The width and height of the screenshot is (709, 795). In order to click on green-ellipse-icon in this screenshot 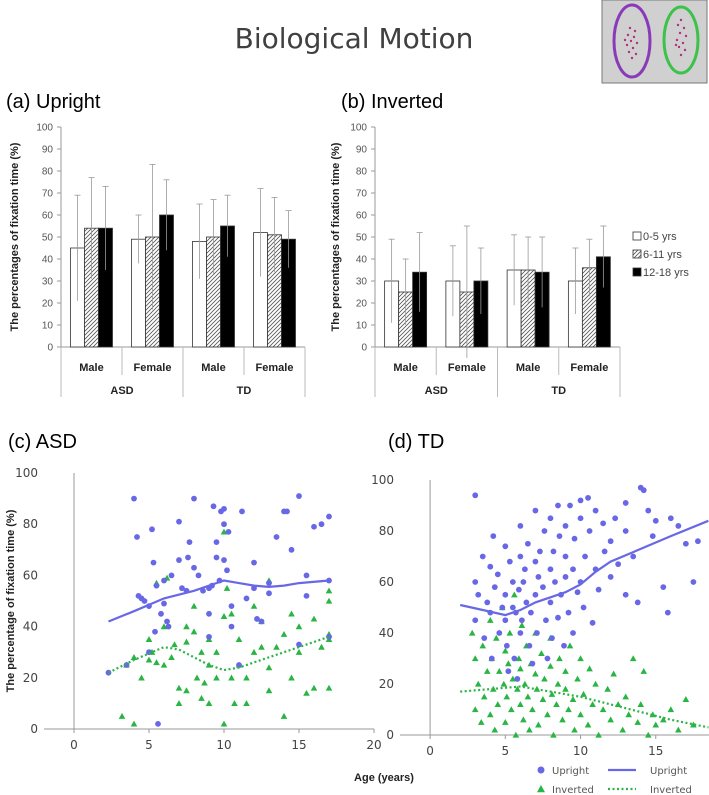, I will do `click(681, 40)`.